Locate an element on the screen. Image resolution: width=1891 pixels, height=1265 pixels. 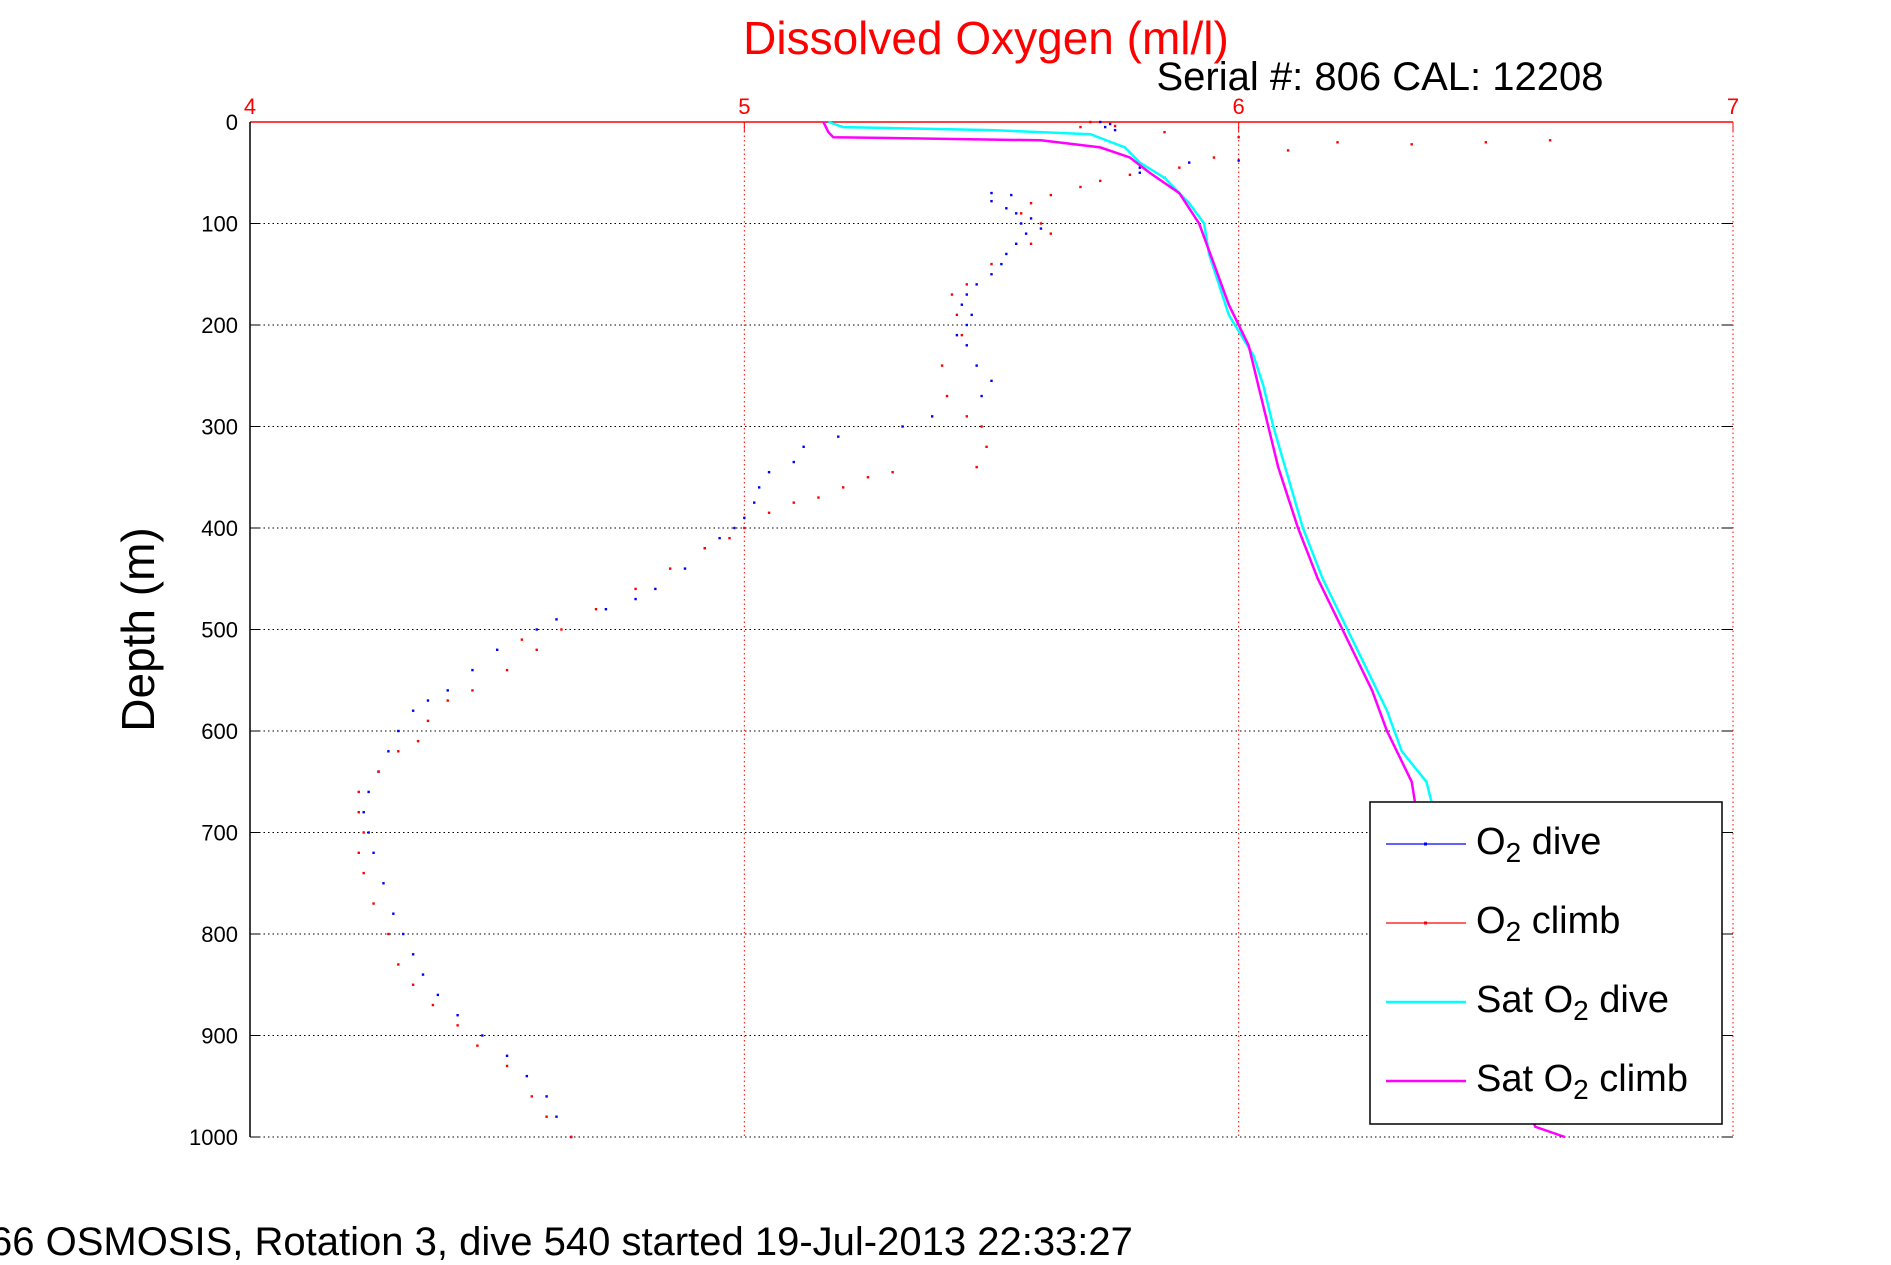
x-tick-label: 5 is located at coordinates (744, 106).